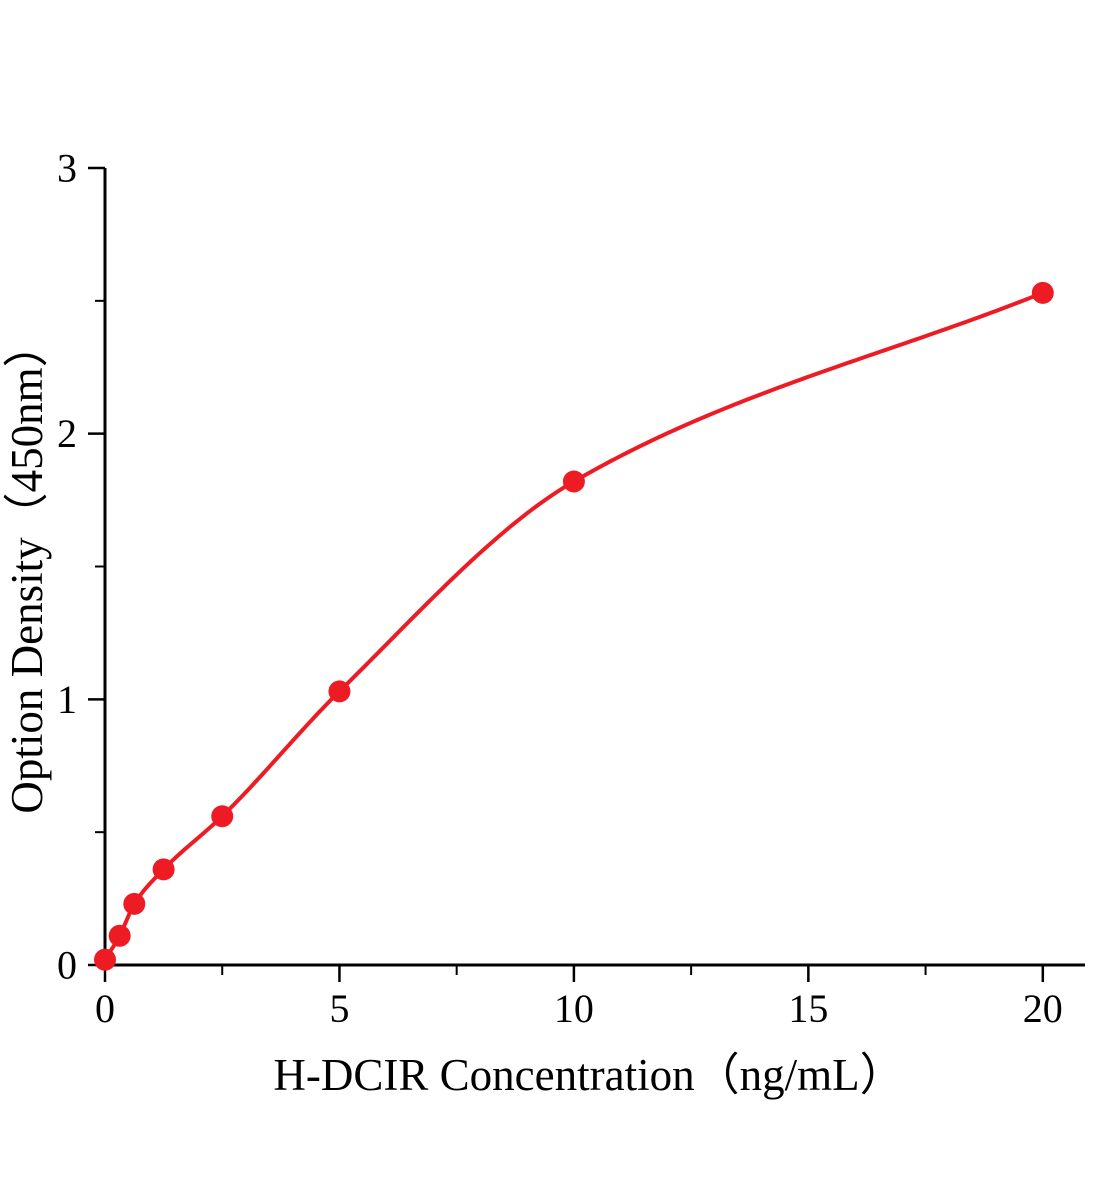  Describe the element at coordinates (574, 1008) in the screenshot. I see `x-tick-label: 10` at that location.